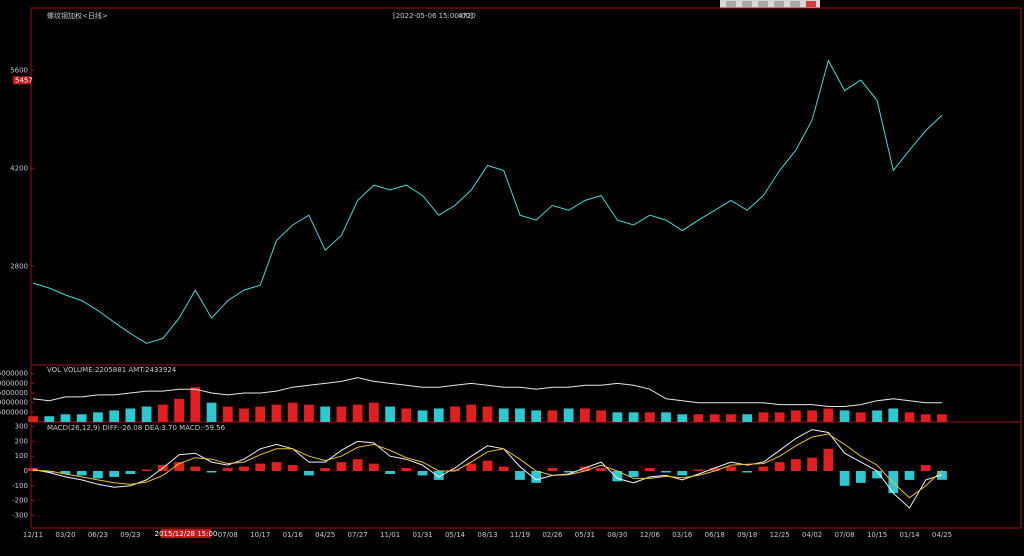  Describe the element at coordinates (186, 533) in the screenshot. I see `cursor-box` at that location.